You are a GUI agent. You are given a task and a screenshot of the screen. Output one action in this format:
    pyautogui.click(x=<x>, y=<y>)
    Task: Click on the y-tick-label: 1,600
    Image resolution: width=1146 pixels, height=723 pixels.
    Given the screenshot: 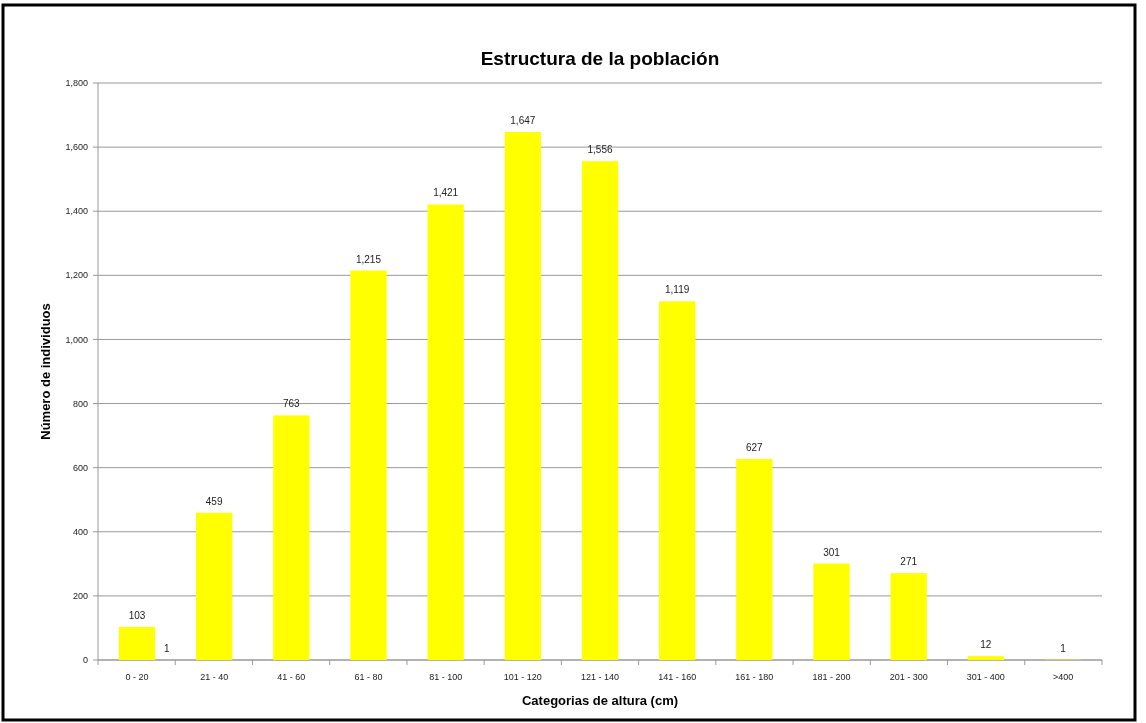 What is the action you would take?
    pyautogui.click(x=76, y=147)
    